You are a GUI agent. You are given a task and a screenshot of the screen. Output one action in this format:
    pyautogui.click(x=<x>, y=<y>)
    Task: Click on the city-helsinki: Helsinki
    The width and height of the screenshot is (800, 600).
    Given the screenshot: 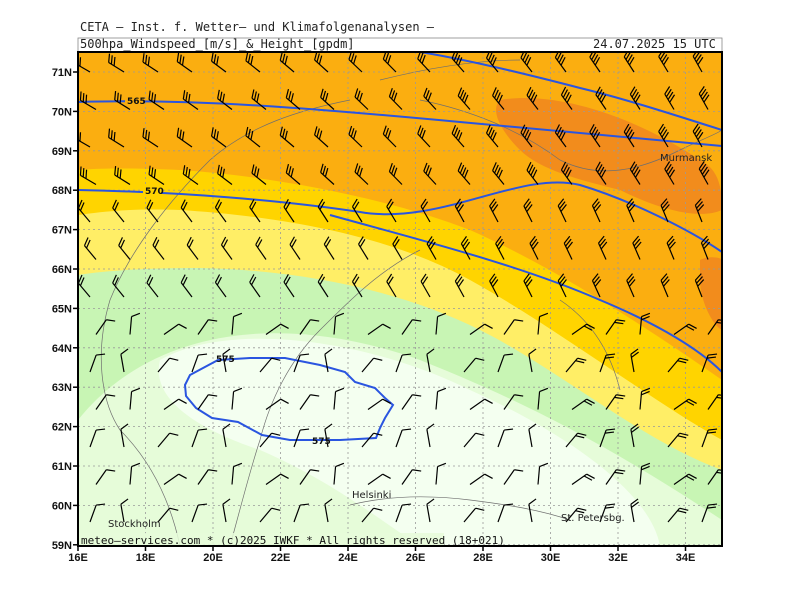 What is the action you would take?
    pyautogui.click(x=371, y=495)
    